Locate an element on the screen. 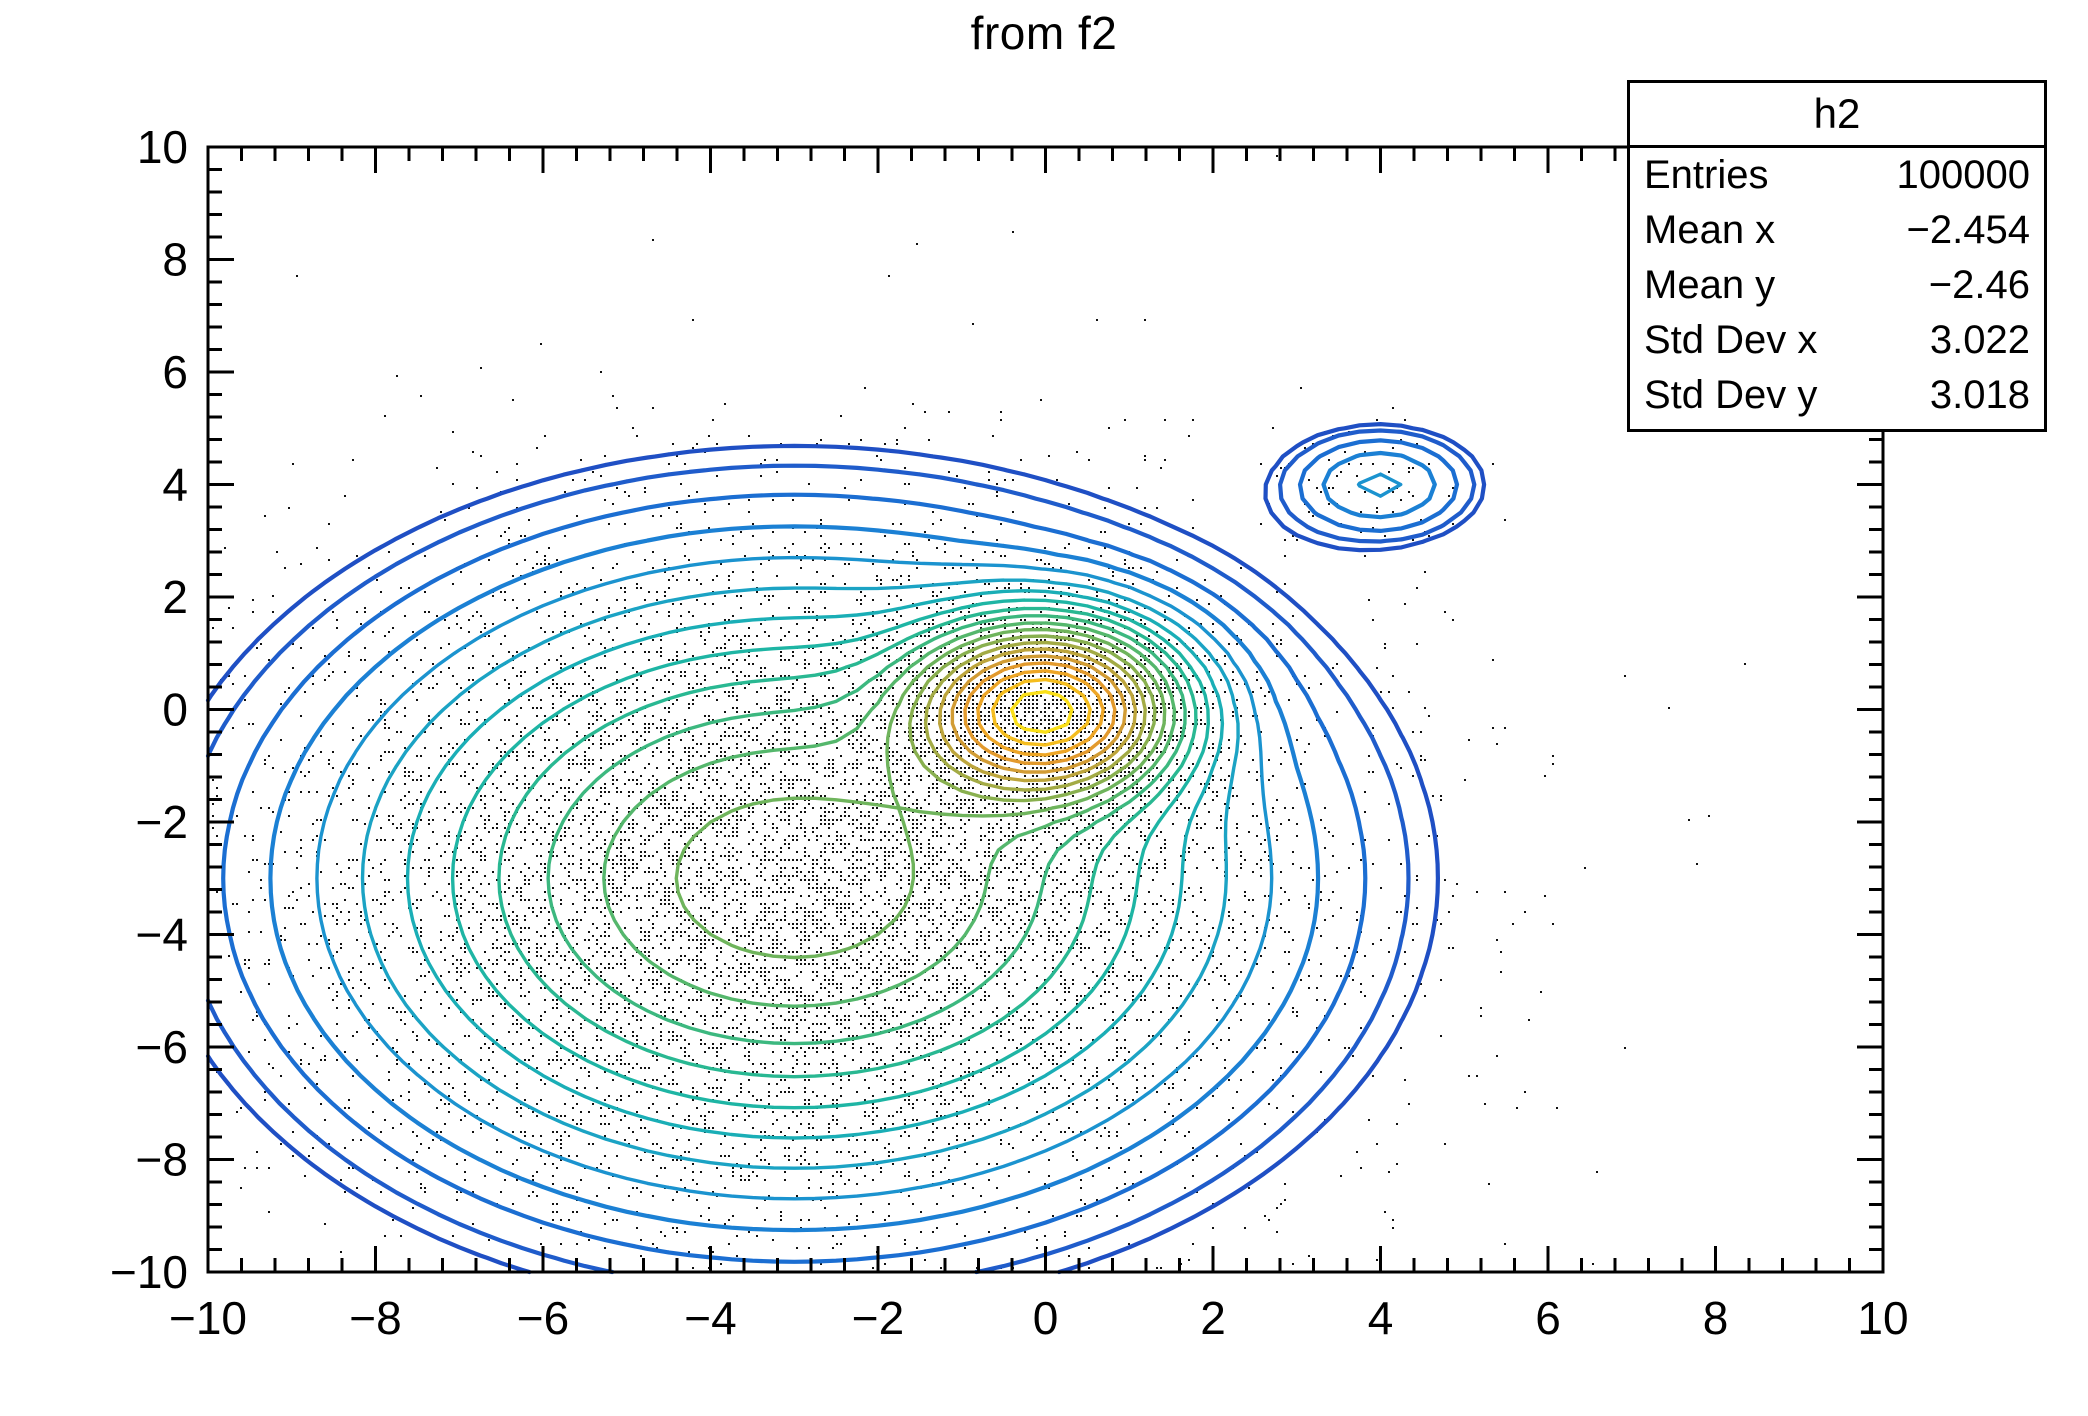  x-tick-label: 10 is located at coordinates (1882, 1318).